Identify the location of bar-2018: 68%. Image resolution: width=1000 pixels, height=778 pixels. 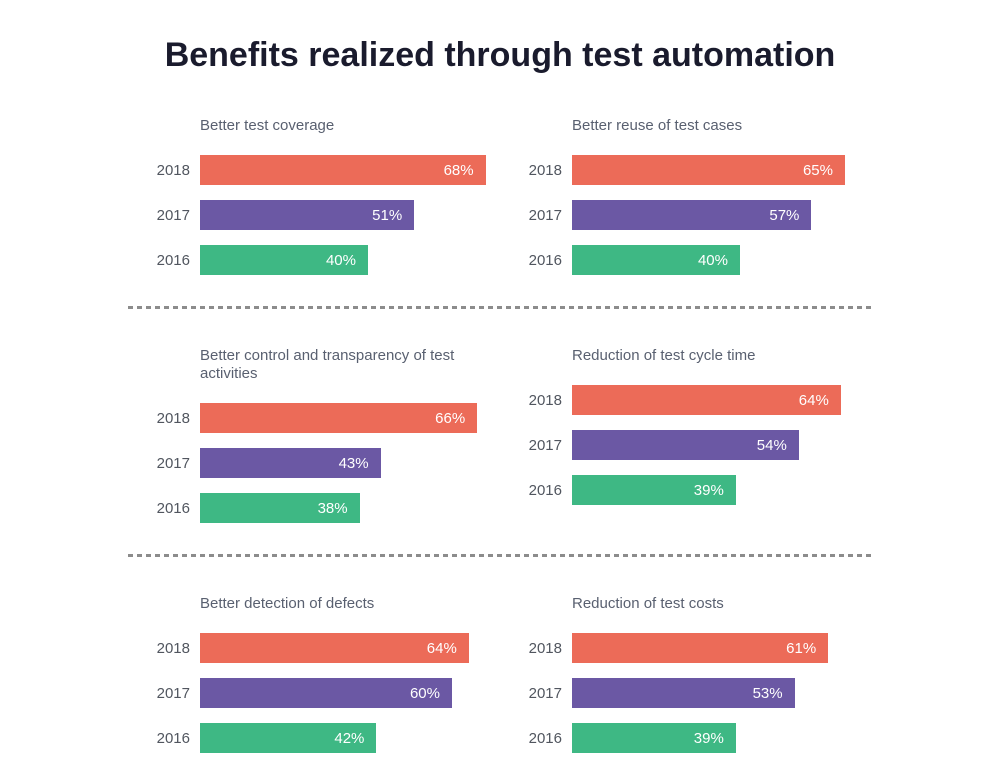
(343, 170).